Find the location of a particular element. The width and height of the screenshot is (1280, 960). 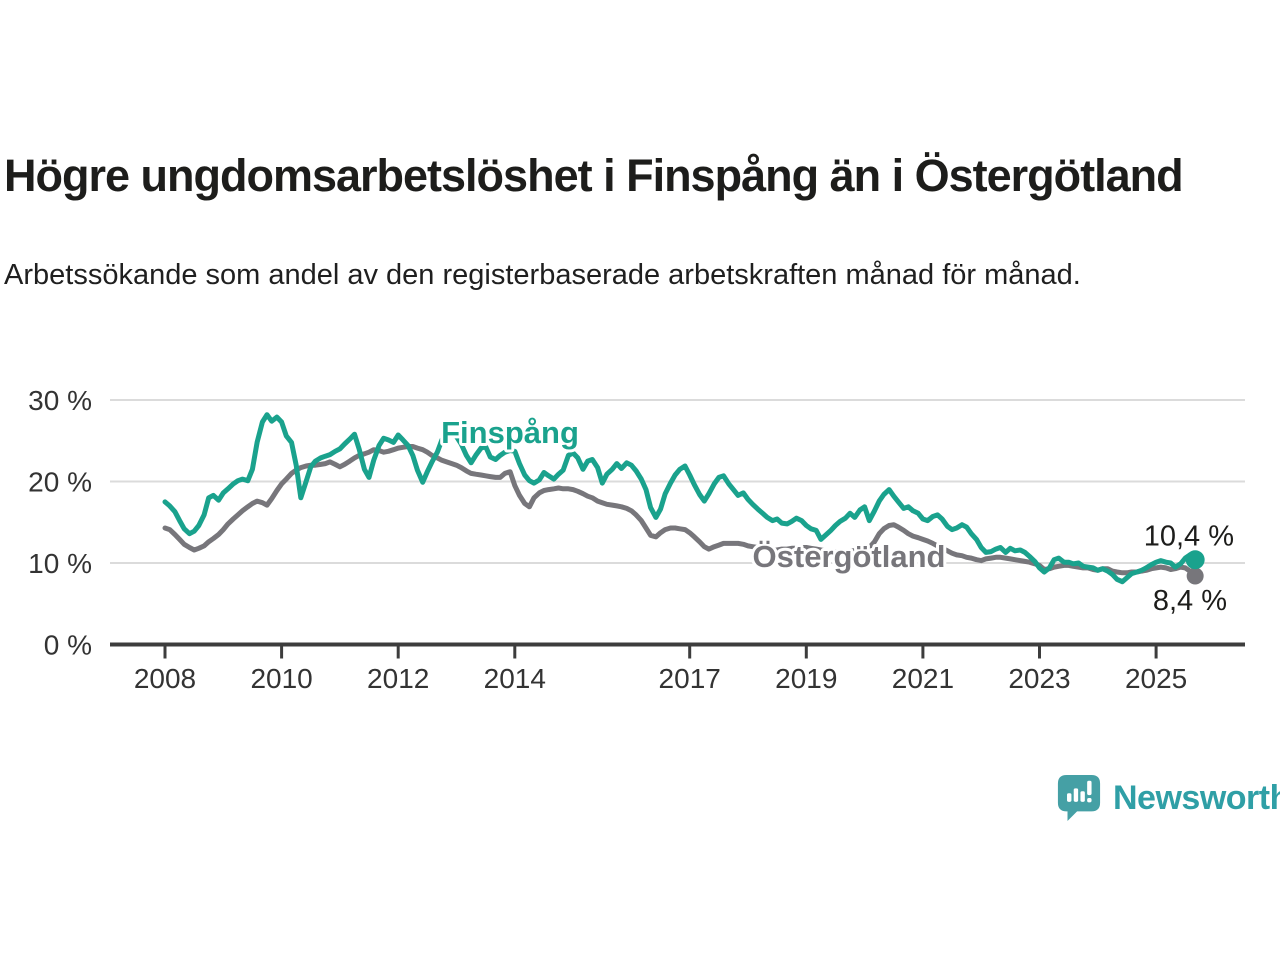

finspang-end-value-label: 10,4 % is located at coordinates (1189, 537).